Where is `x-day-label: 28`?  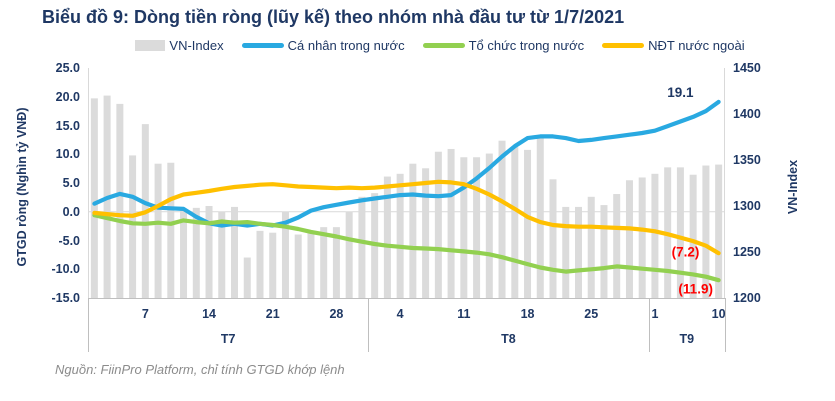 x-day-label: 28 is located at coordinates (336, 314).